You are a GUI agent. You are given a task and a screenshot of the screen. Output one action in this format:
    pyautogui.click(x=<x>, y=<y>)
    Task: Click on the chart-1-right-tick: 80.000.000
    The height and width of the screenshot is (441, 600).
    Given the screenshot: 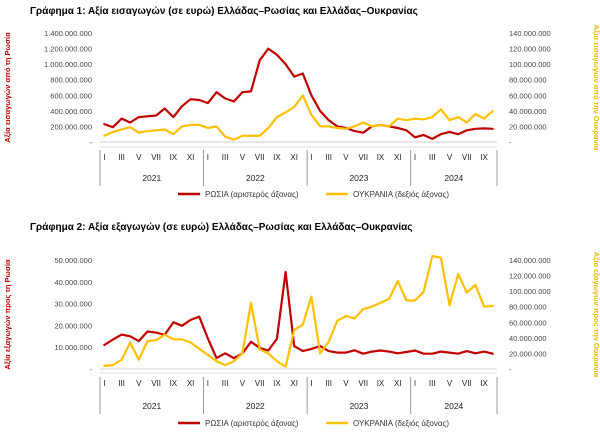 What is the action you would take?
    pyautogui.click(x=528, y=80)
    